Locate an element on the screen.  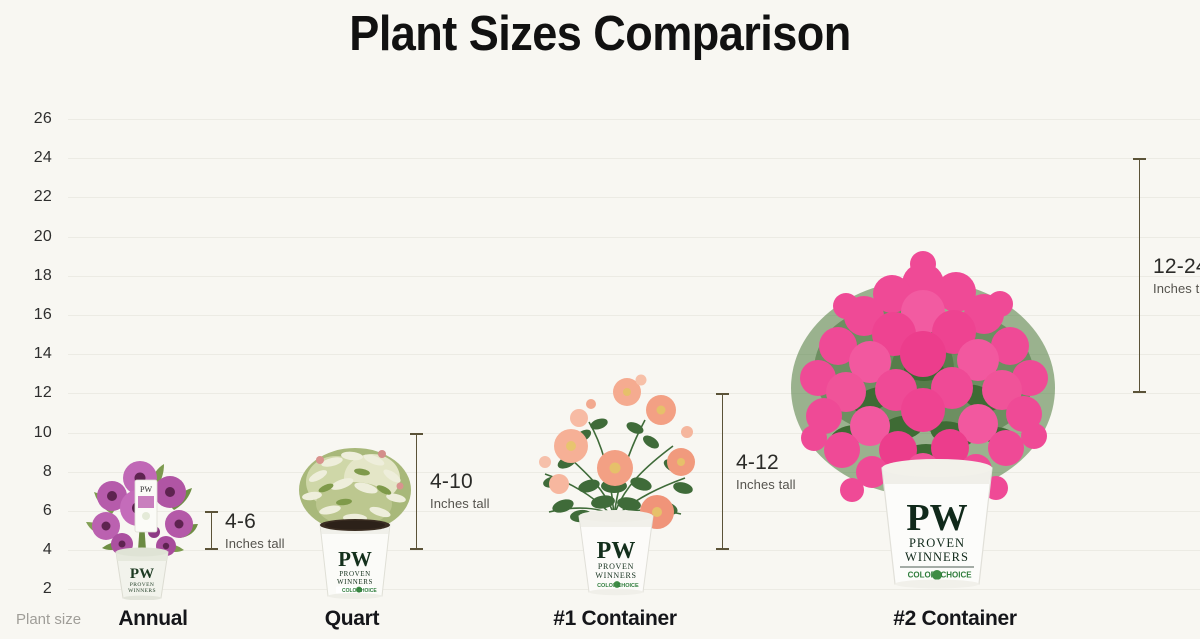
y-axis-tick-24: 24 is located at coordinates (42, 158).